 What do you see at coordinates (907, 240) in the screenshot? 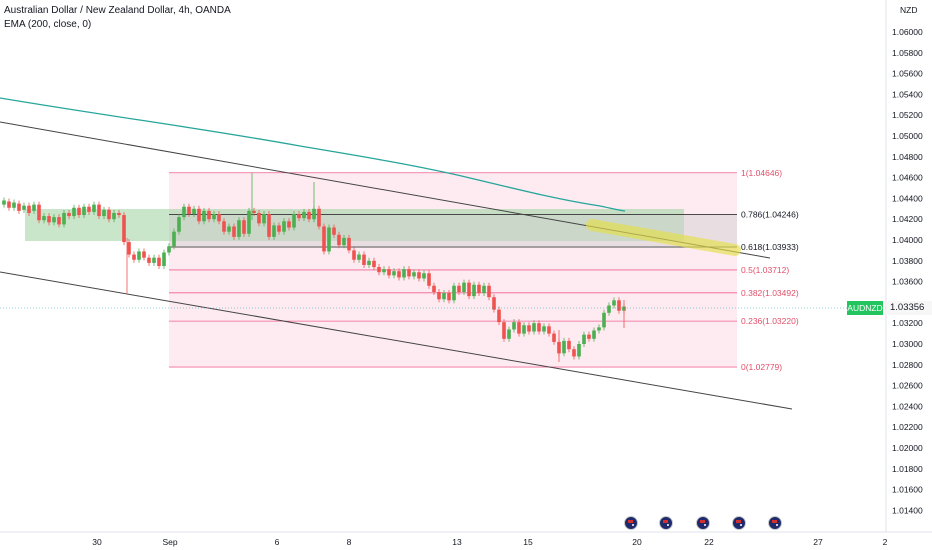
I see `price-tick-label: 1.04000` at bounding box center [907, 240].